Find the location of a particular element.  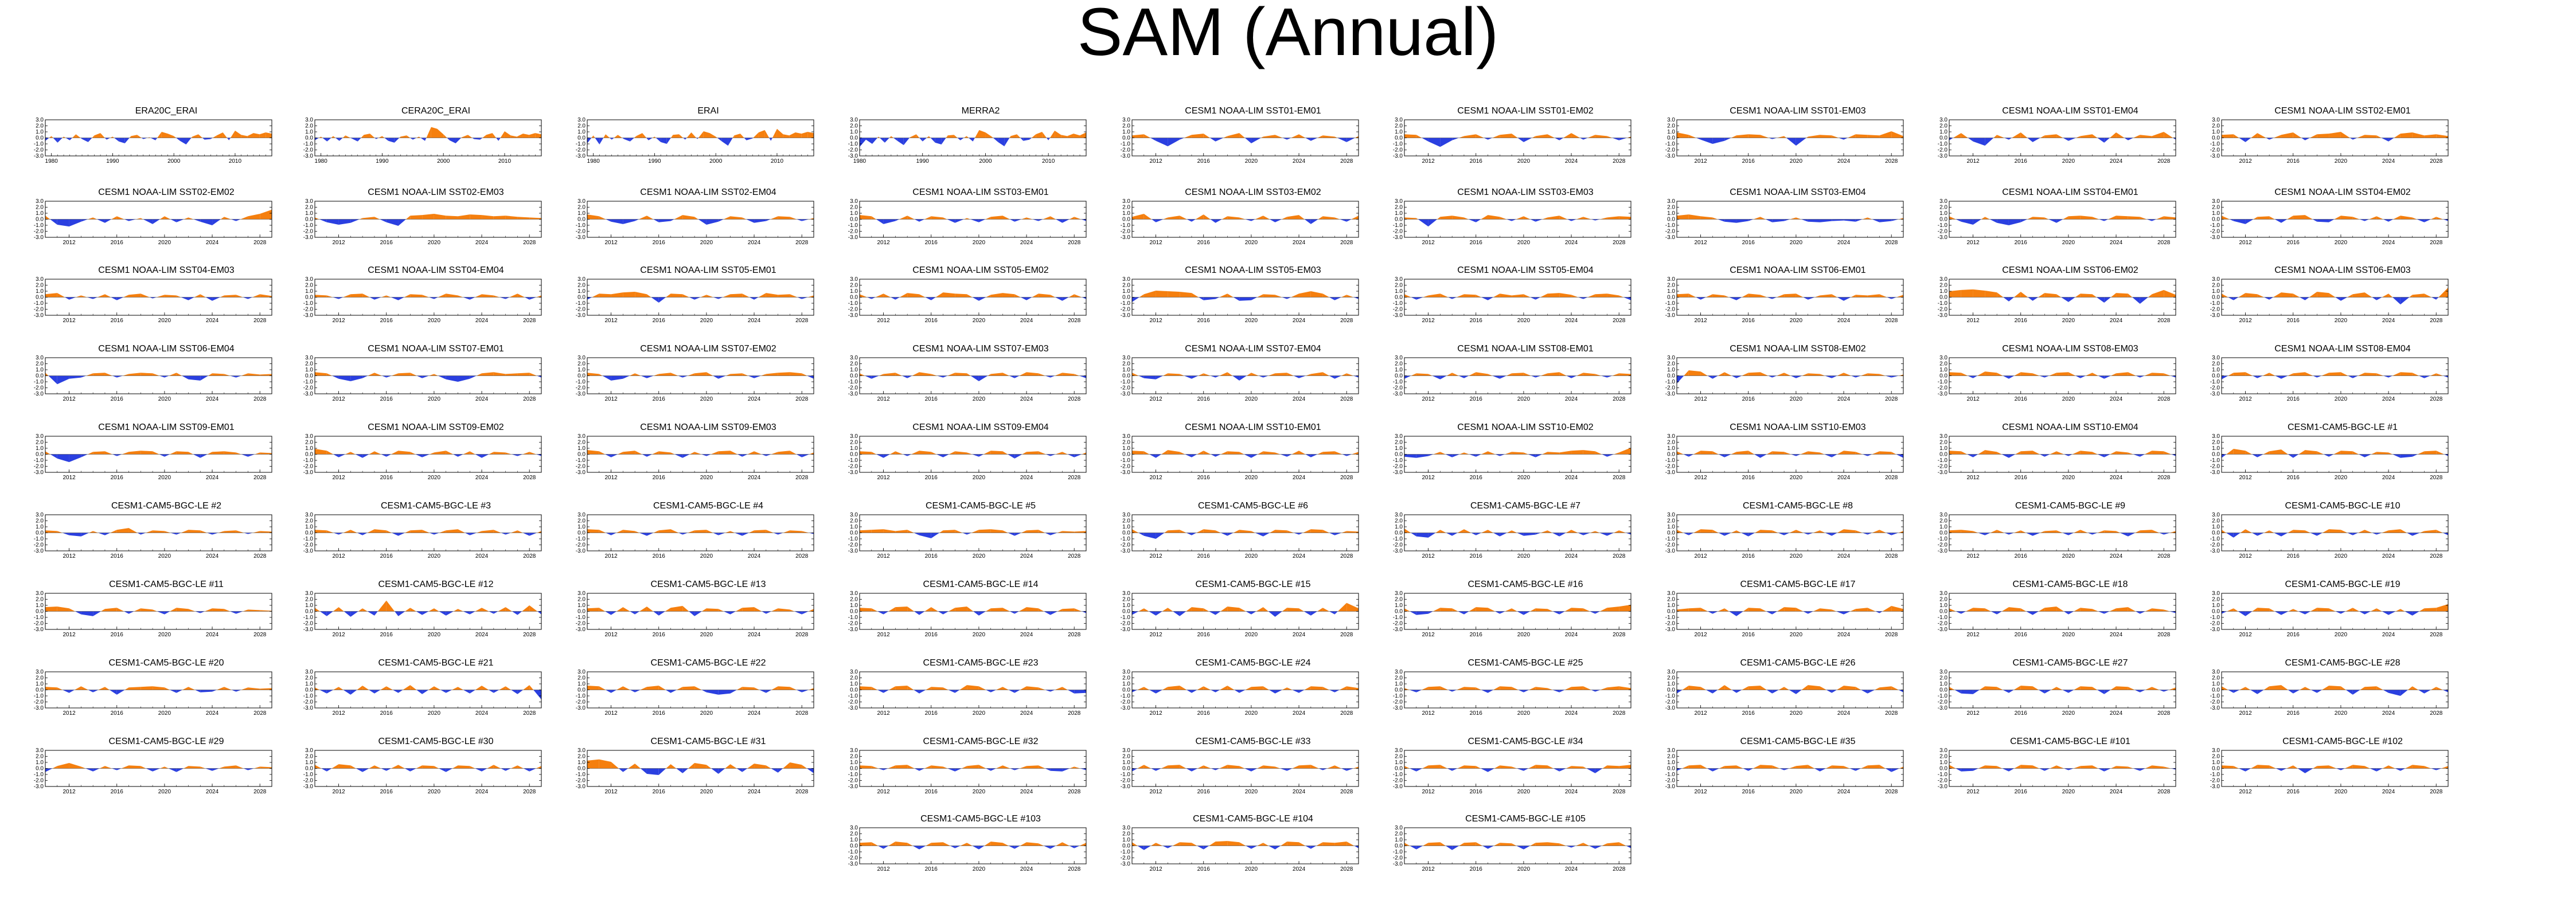

x-tick-label: 1980 is located at coordinates (594, 161).